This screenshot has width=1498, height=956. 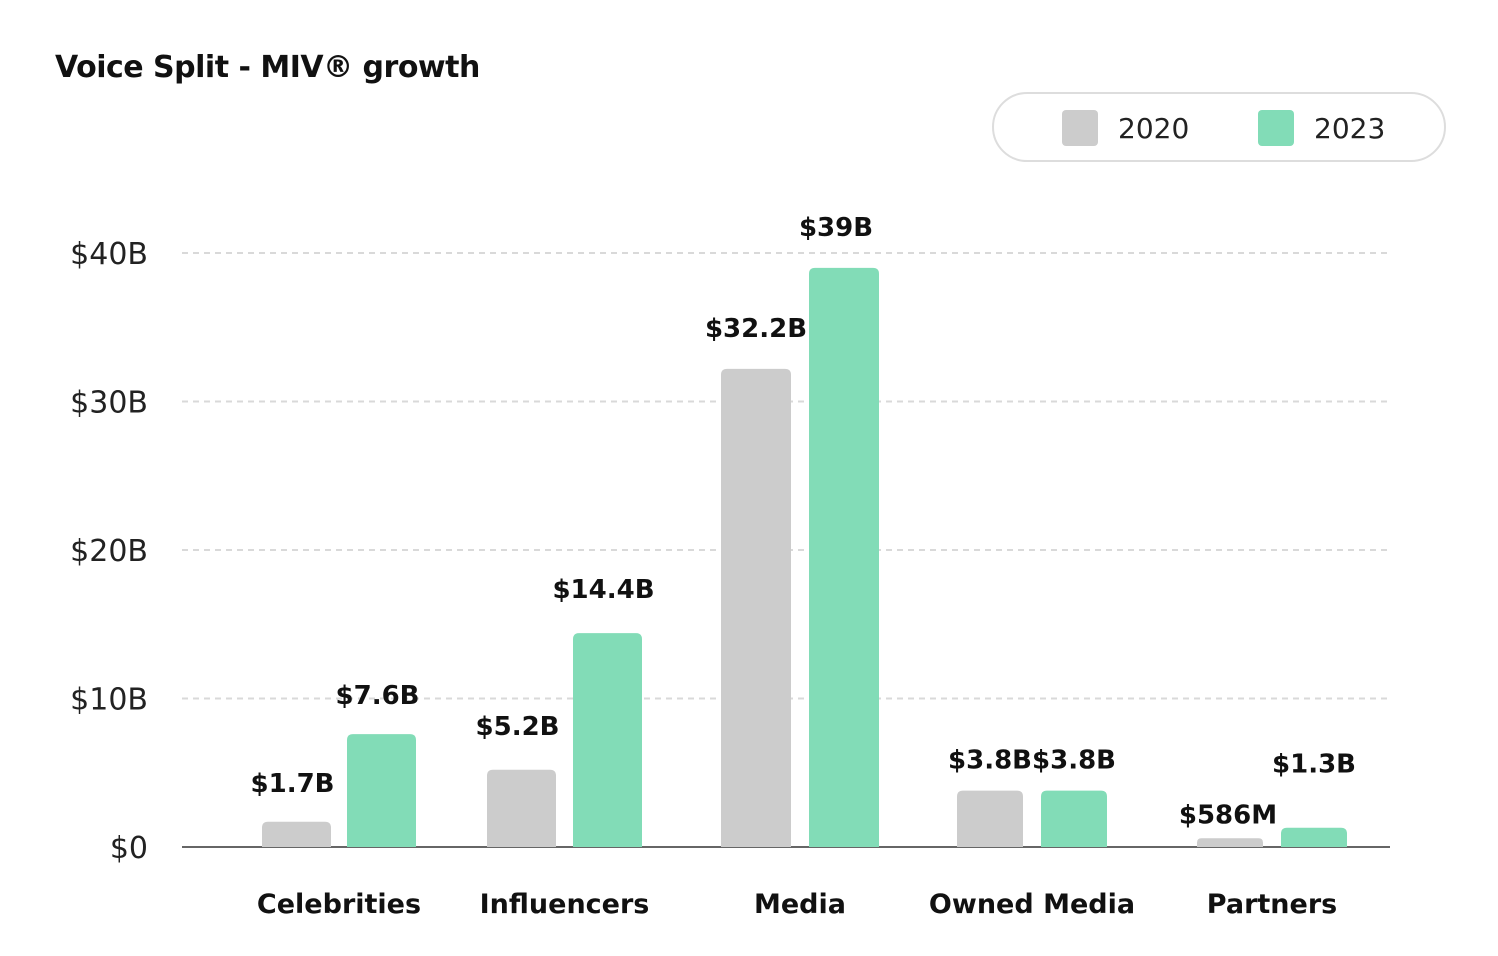 I want to click on bar-2020-owned-media, so click(x=990, y=818).